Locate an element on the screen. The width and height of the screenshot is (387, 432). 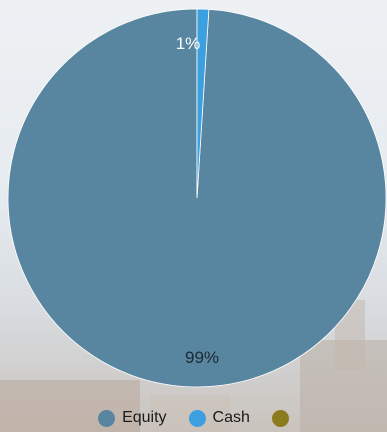
chart-legend: Equity Cash is located at coordinates (193, 418).